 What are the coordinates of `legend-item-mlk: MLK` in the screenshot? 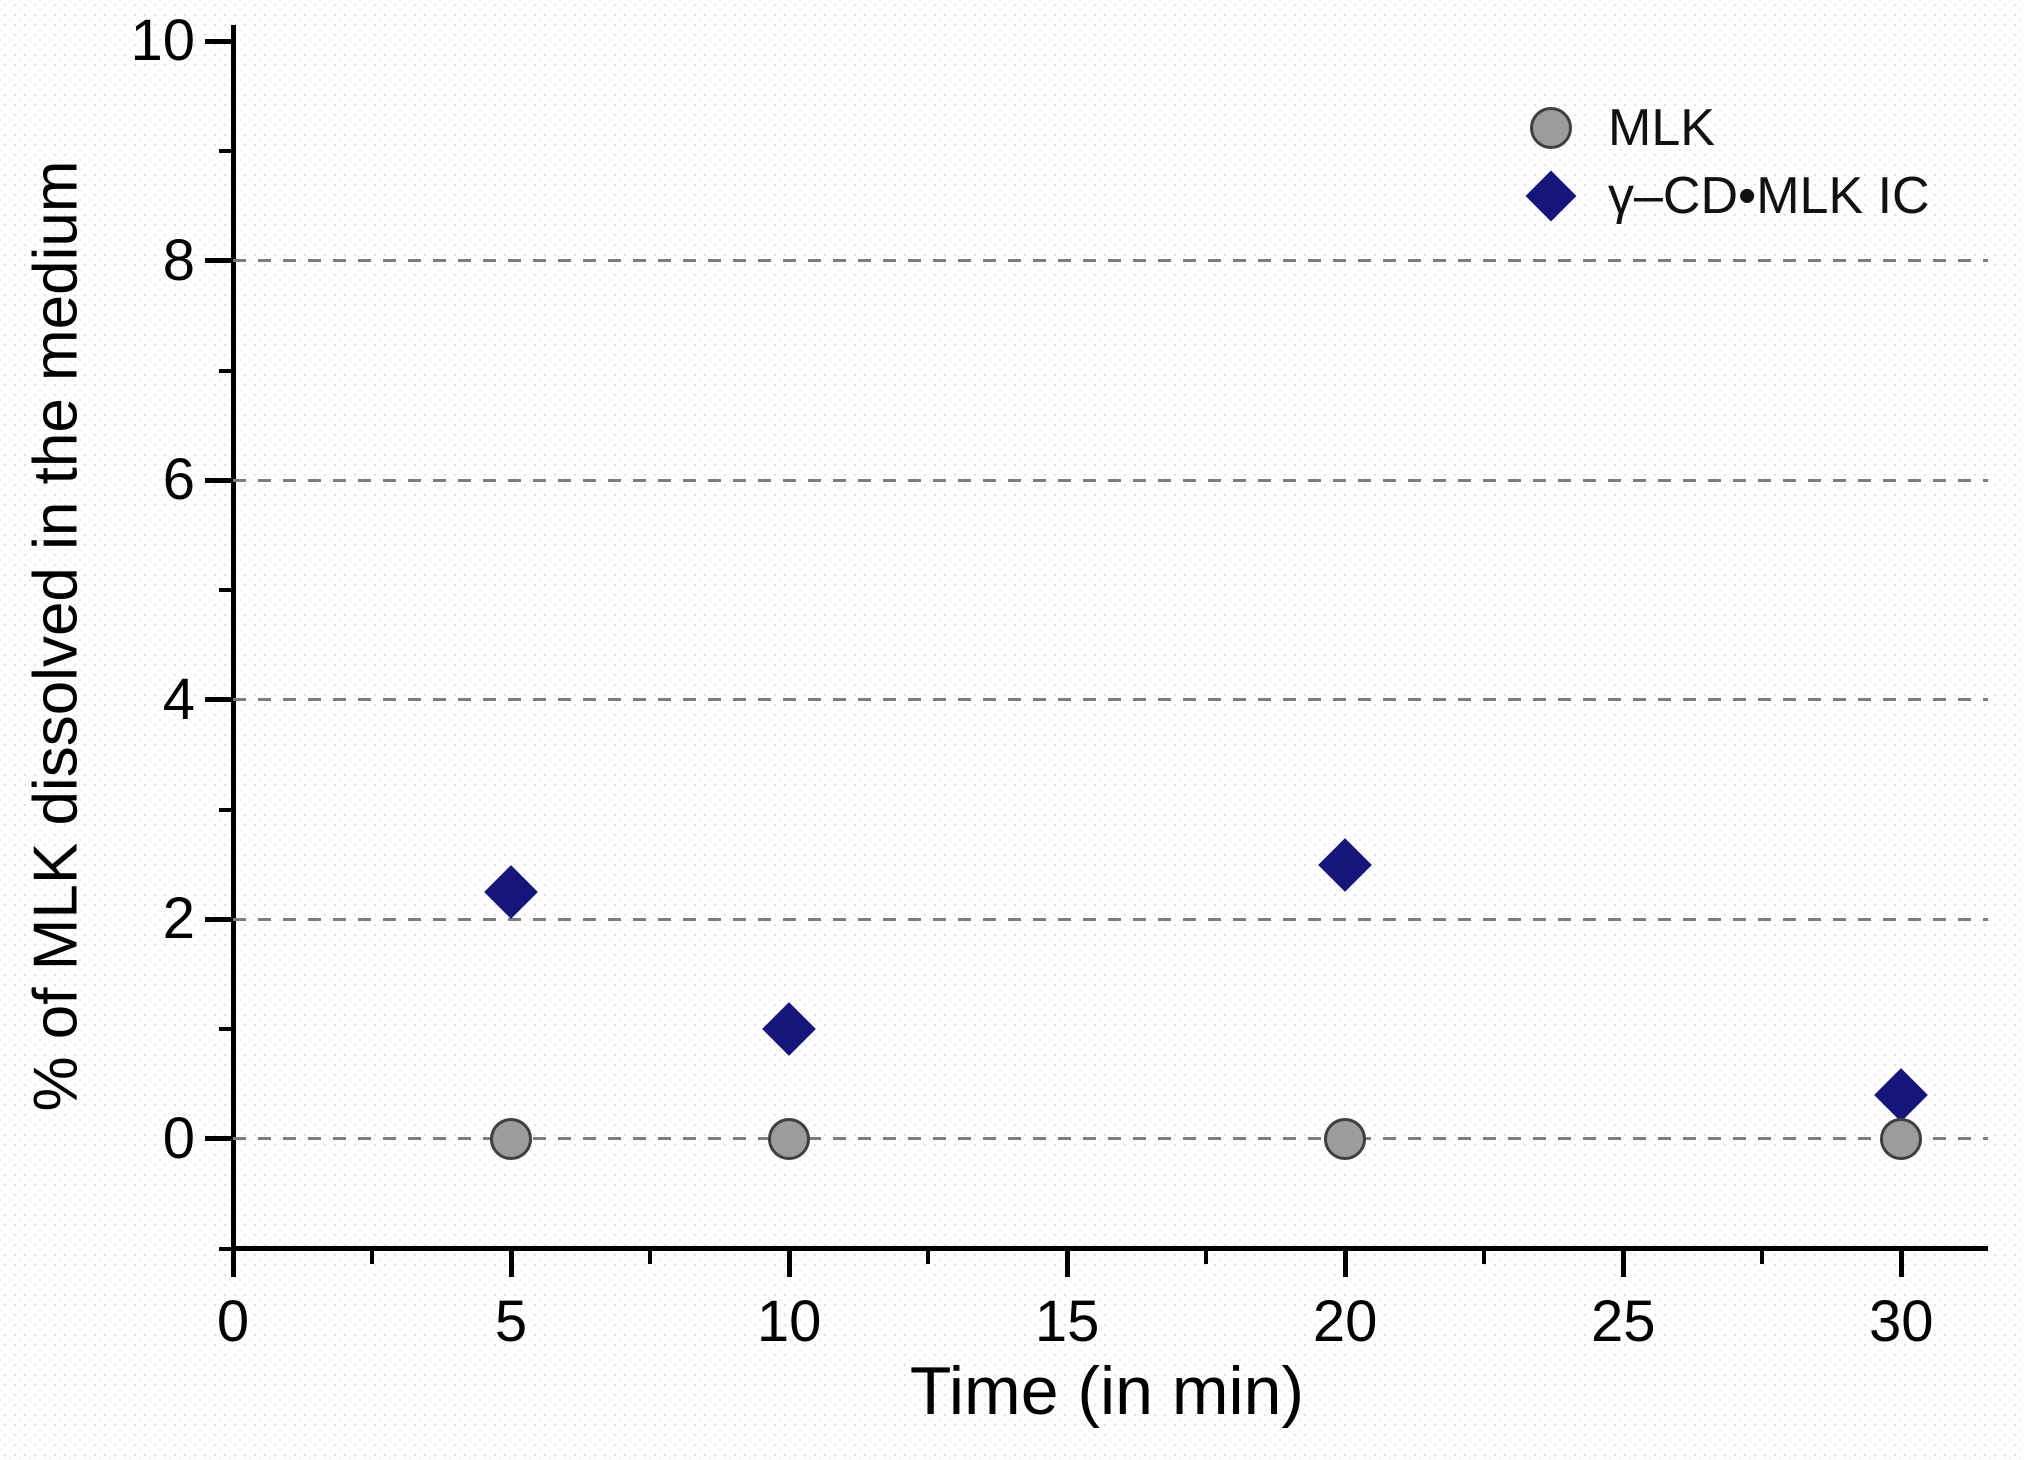 It's located at (1726, 128).